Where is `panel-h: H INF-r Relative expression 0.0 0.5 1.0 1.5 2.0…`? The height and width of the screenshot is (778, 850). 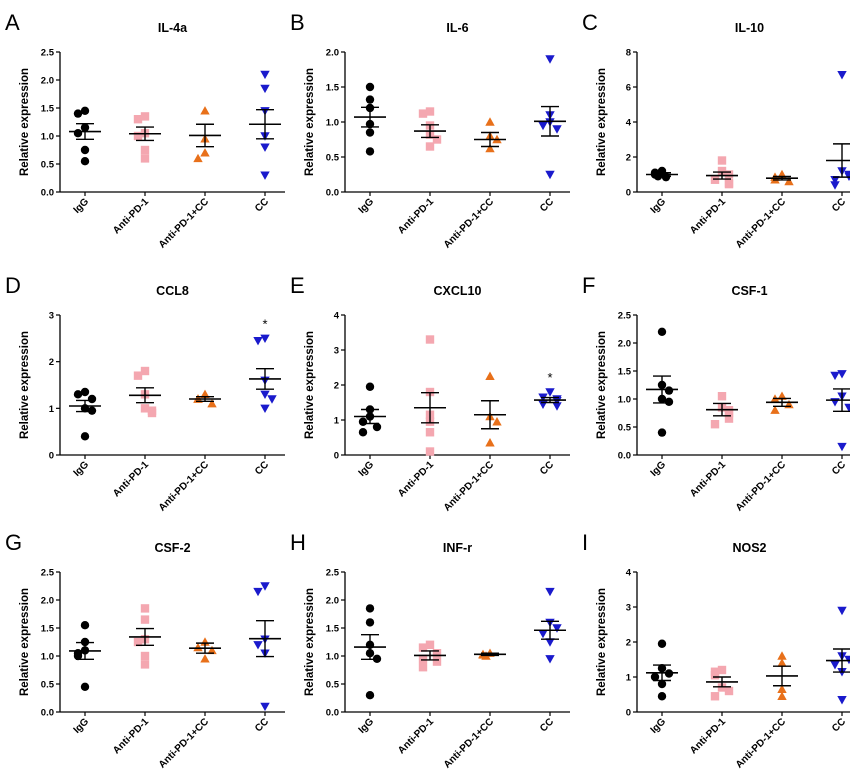 panel-h: H INF-r Relative expression 0.0 0.5 1.0 1.5 2.0… is located at coordinates (430, 650).